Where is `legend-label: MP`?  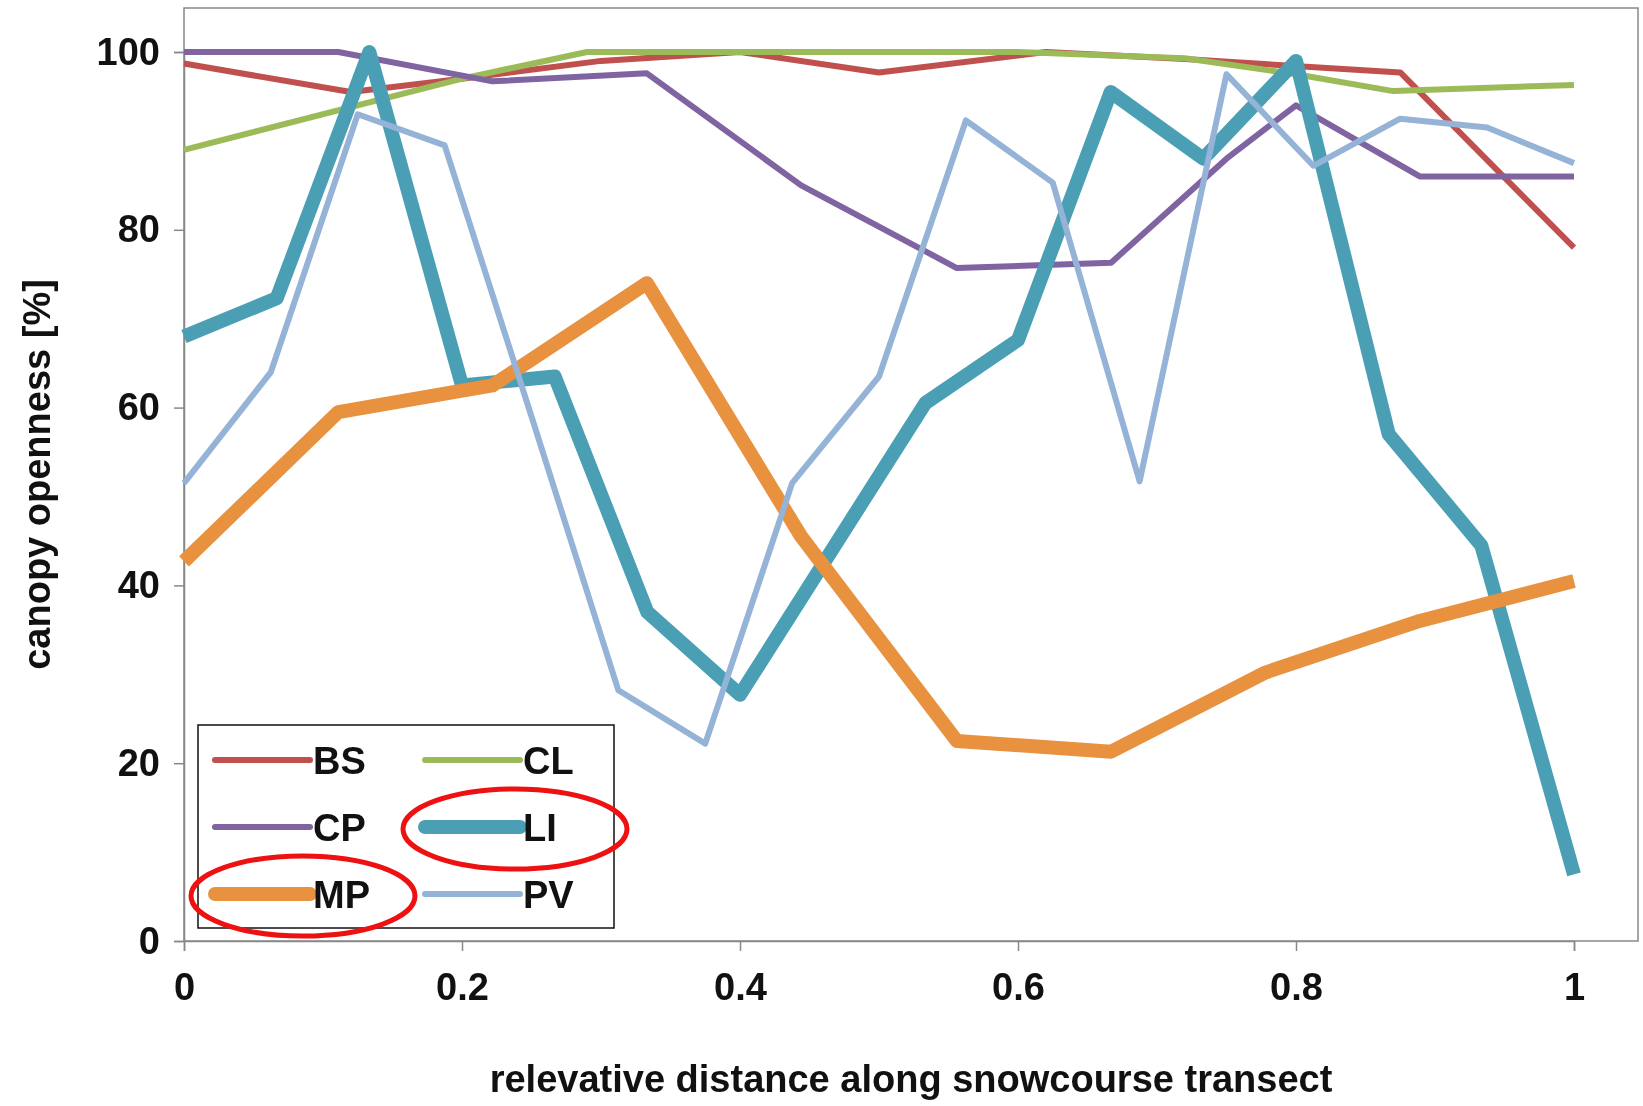
legend-label: MP is located at coordinates (341, 895).